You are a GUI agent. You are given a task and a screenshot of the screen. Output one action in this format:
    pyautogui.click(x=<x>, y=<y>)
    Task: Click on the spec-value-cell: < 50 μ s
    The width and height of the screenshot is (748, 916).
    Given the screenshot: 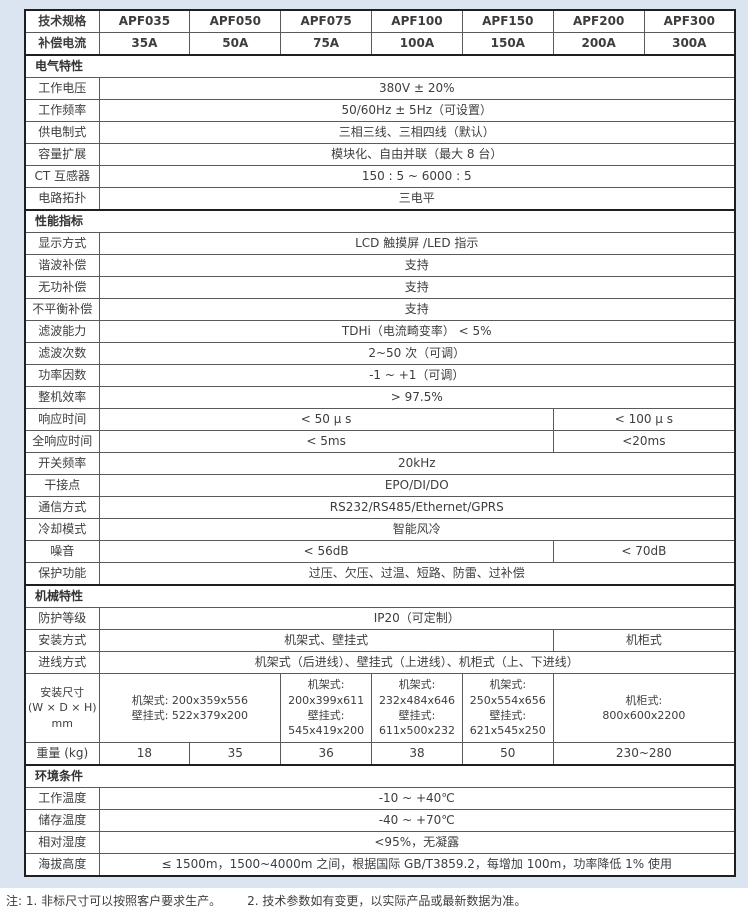 What is the action you would take?
    pyautogui.click(x=326, y=419)
    